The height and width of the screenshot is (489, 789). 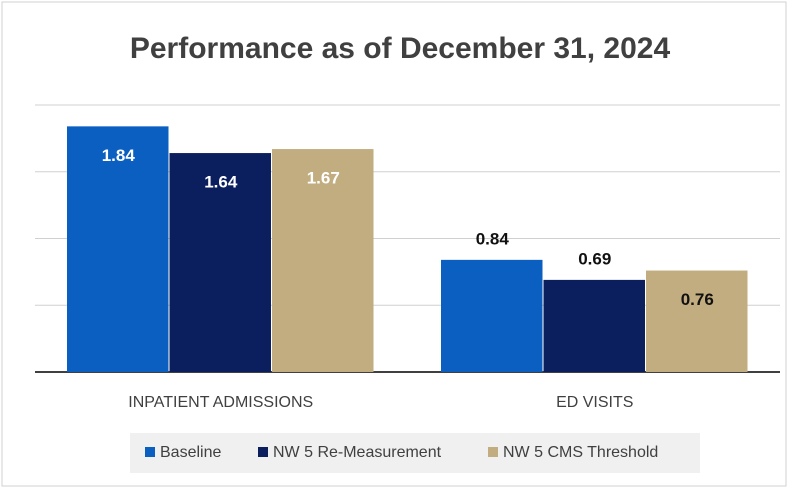 What do you see at coordinates (594, 258) in the screenshot?
I see `data-label: 0.69` at bounding box center [594, 258].